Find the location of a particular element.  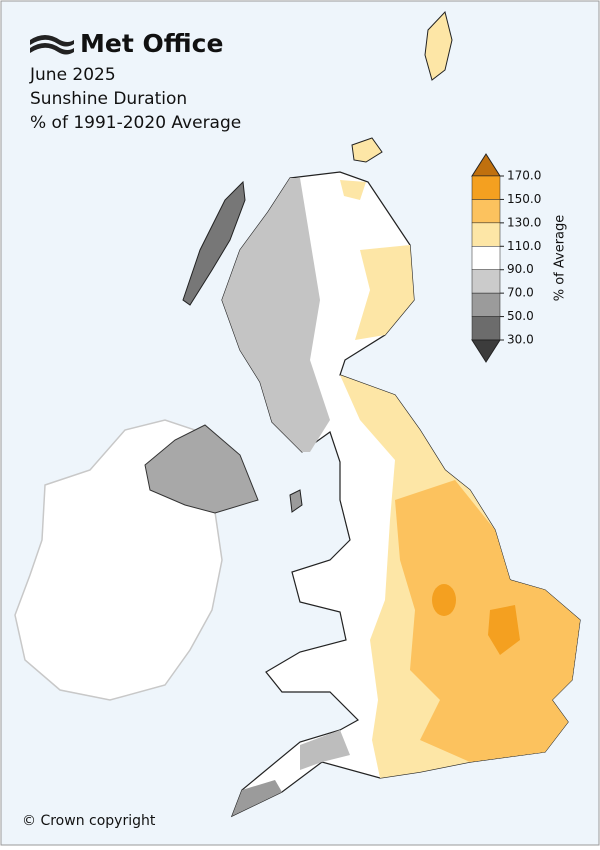

colorbar-tick-label: 70.0 is located at coordinates (520, 293).